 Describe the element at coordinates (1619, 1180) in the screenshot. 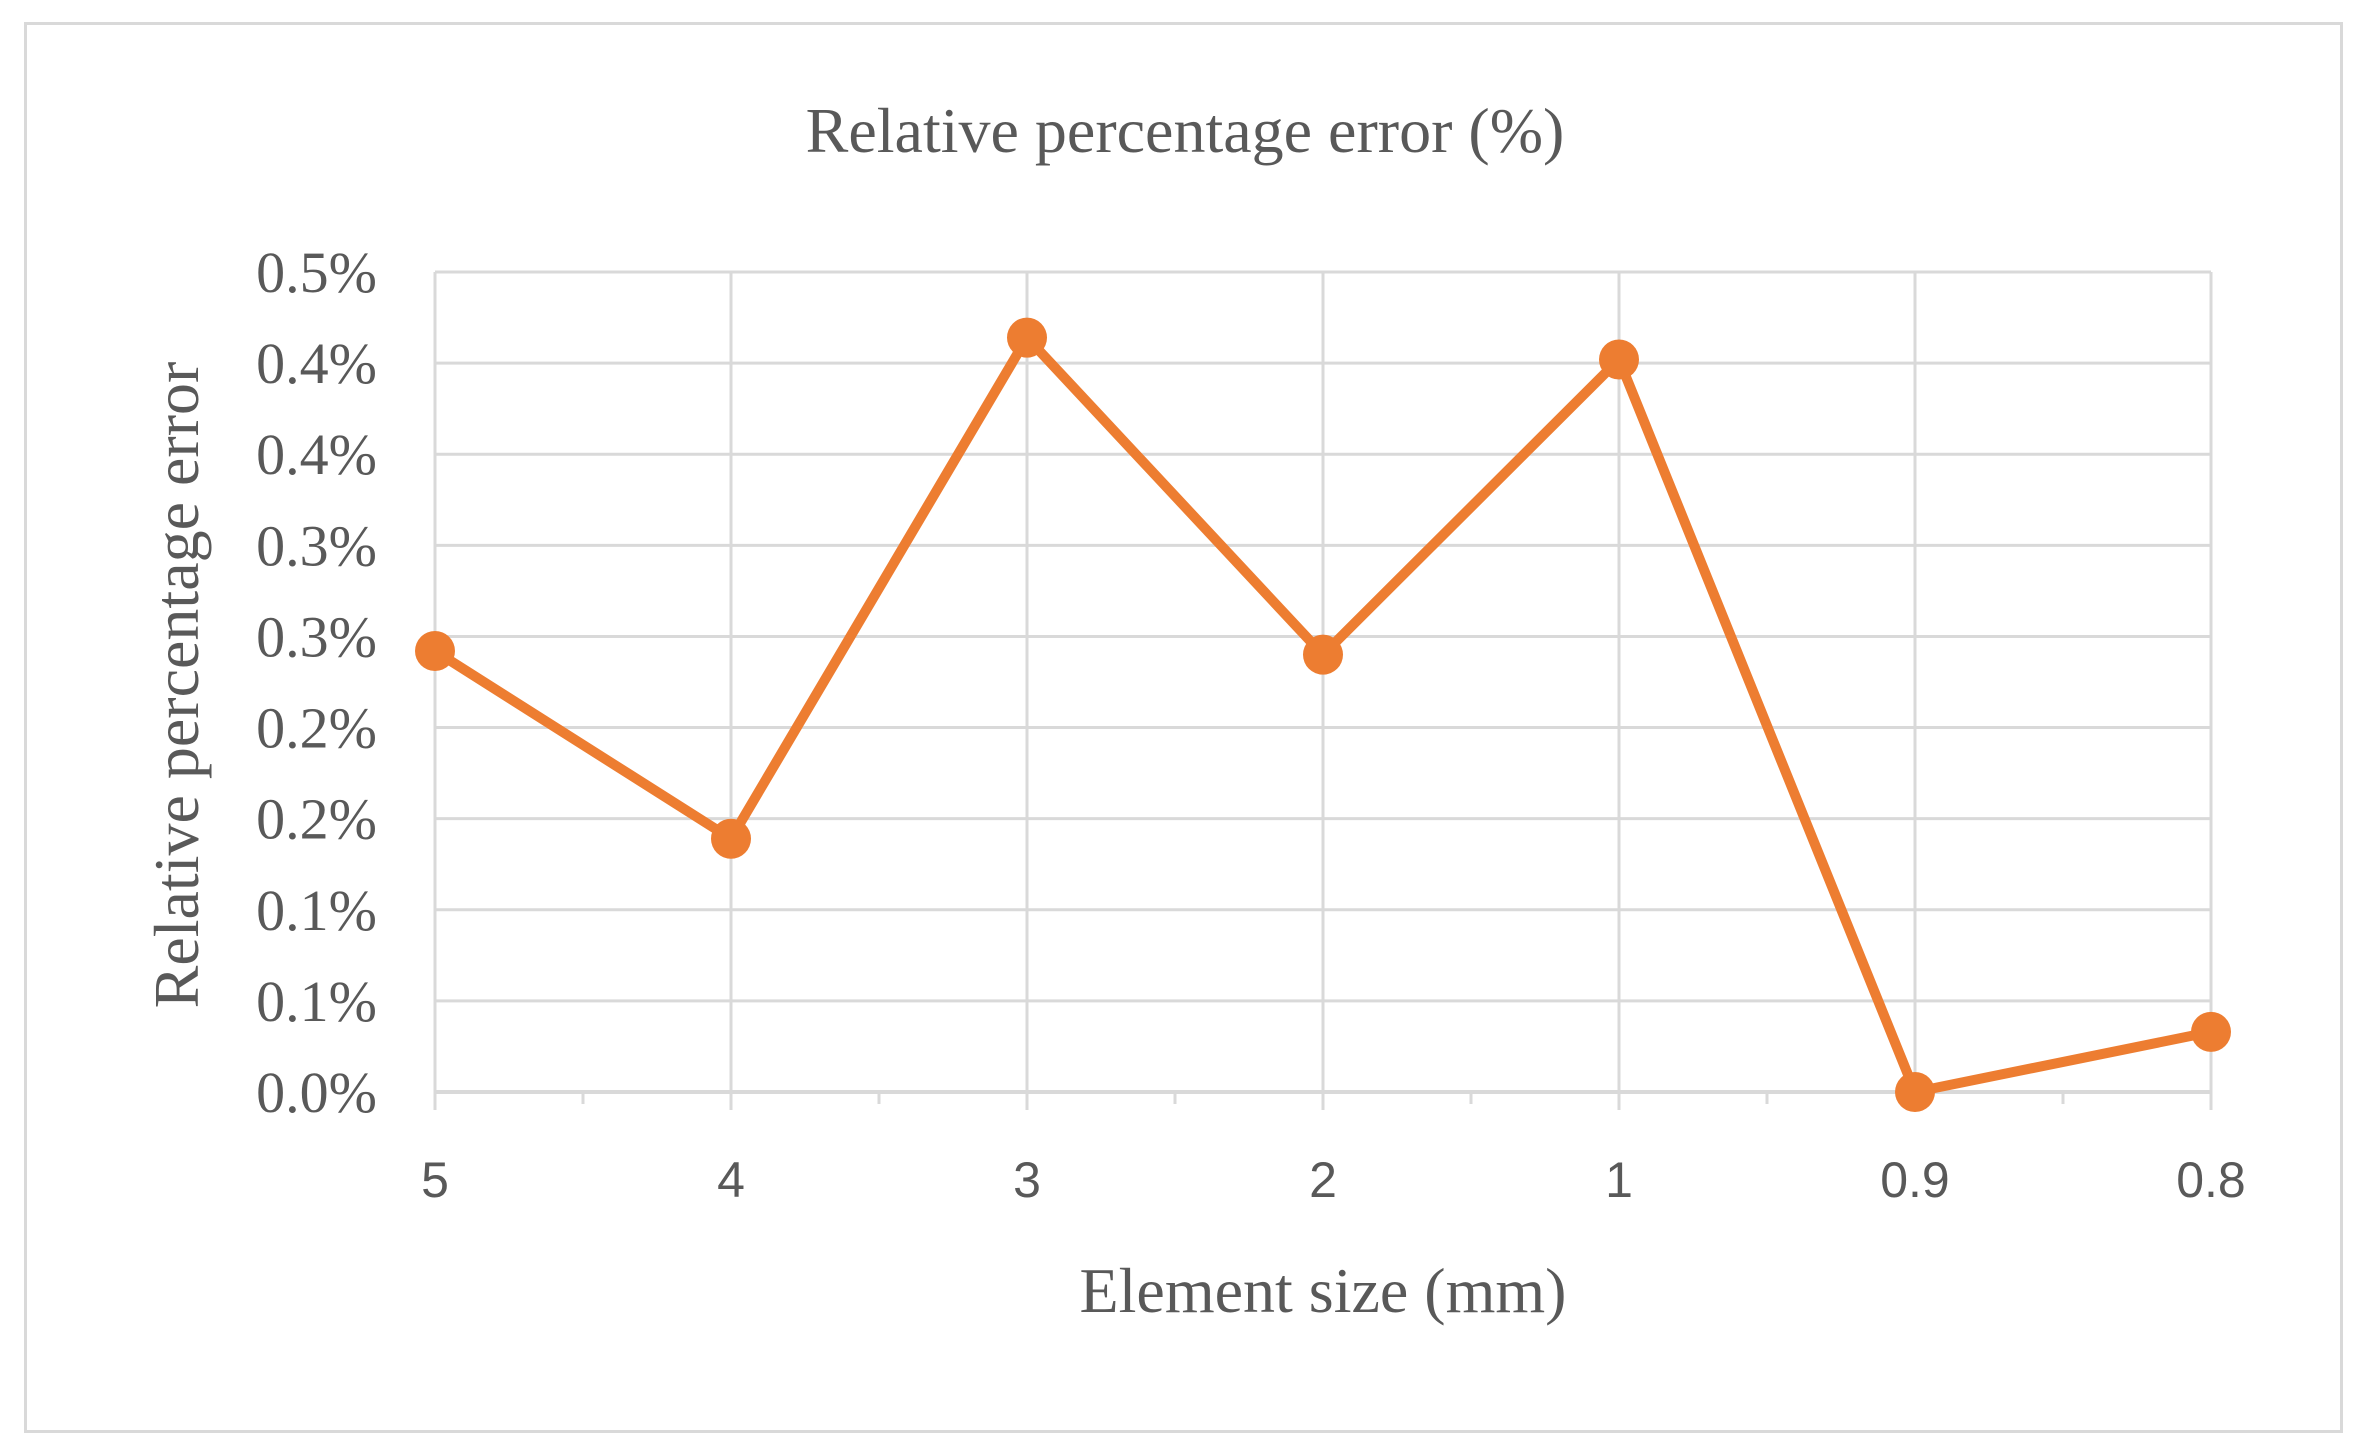

I see `x-tick-label: 1` at that location.